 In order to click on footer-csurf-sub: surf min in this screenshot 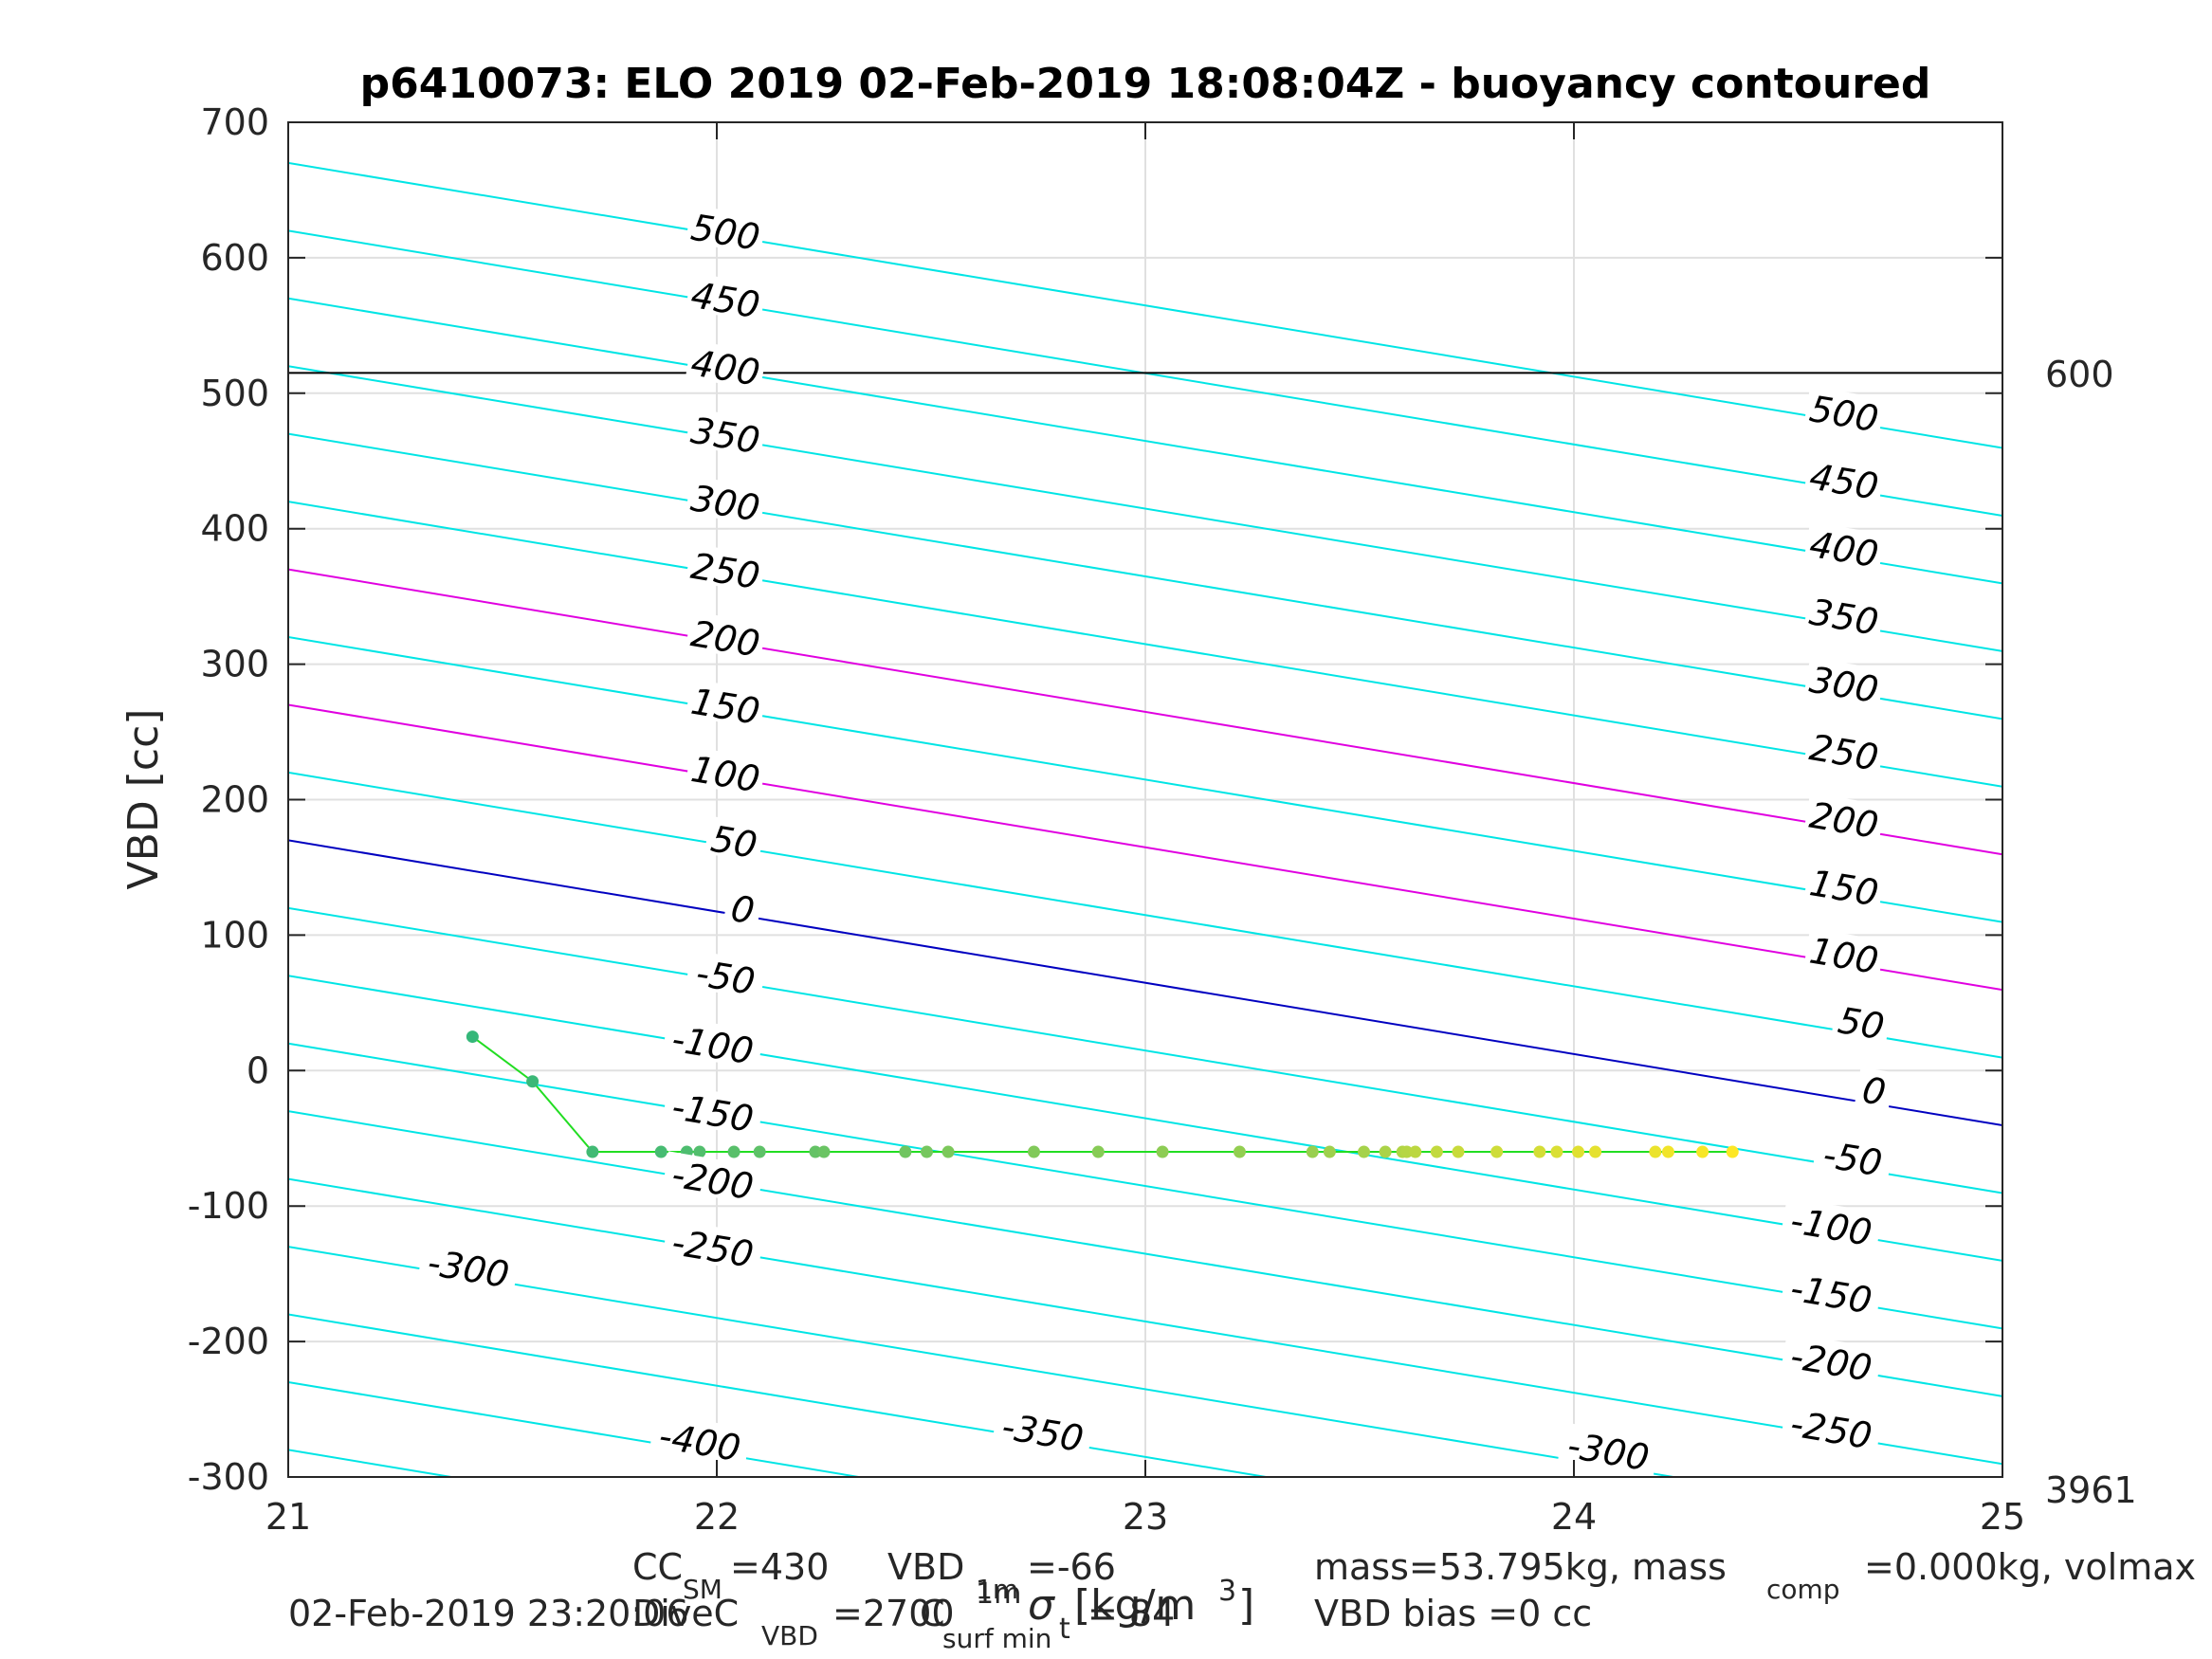, I will do `click(996, 1638)`.